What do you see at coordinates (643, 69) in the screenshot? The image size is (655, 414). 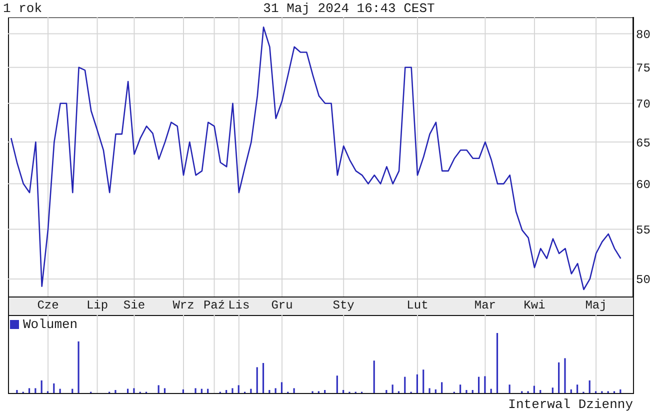 I see `y-tick-label: 75` at bounding box center [643, 69].